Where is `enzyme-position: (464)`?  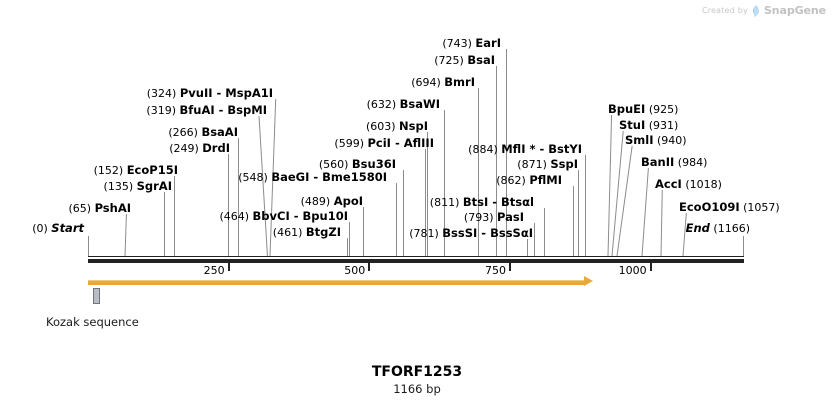
enzyme-position: (464) is located at coordinates (236, 216).